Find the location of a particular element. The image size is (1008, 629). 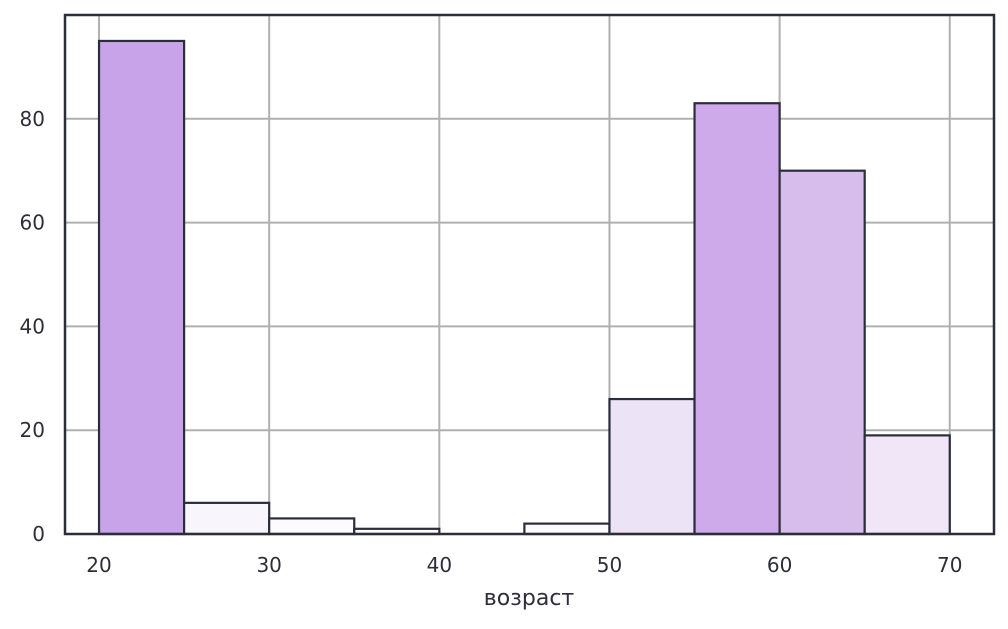

x-tick-label: 20 is located at coordinates (98, 565).